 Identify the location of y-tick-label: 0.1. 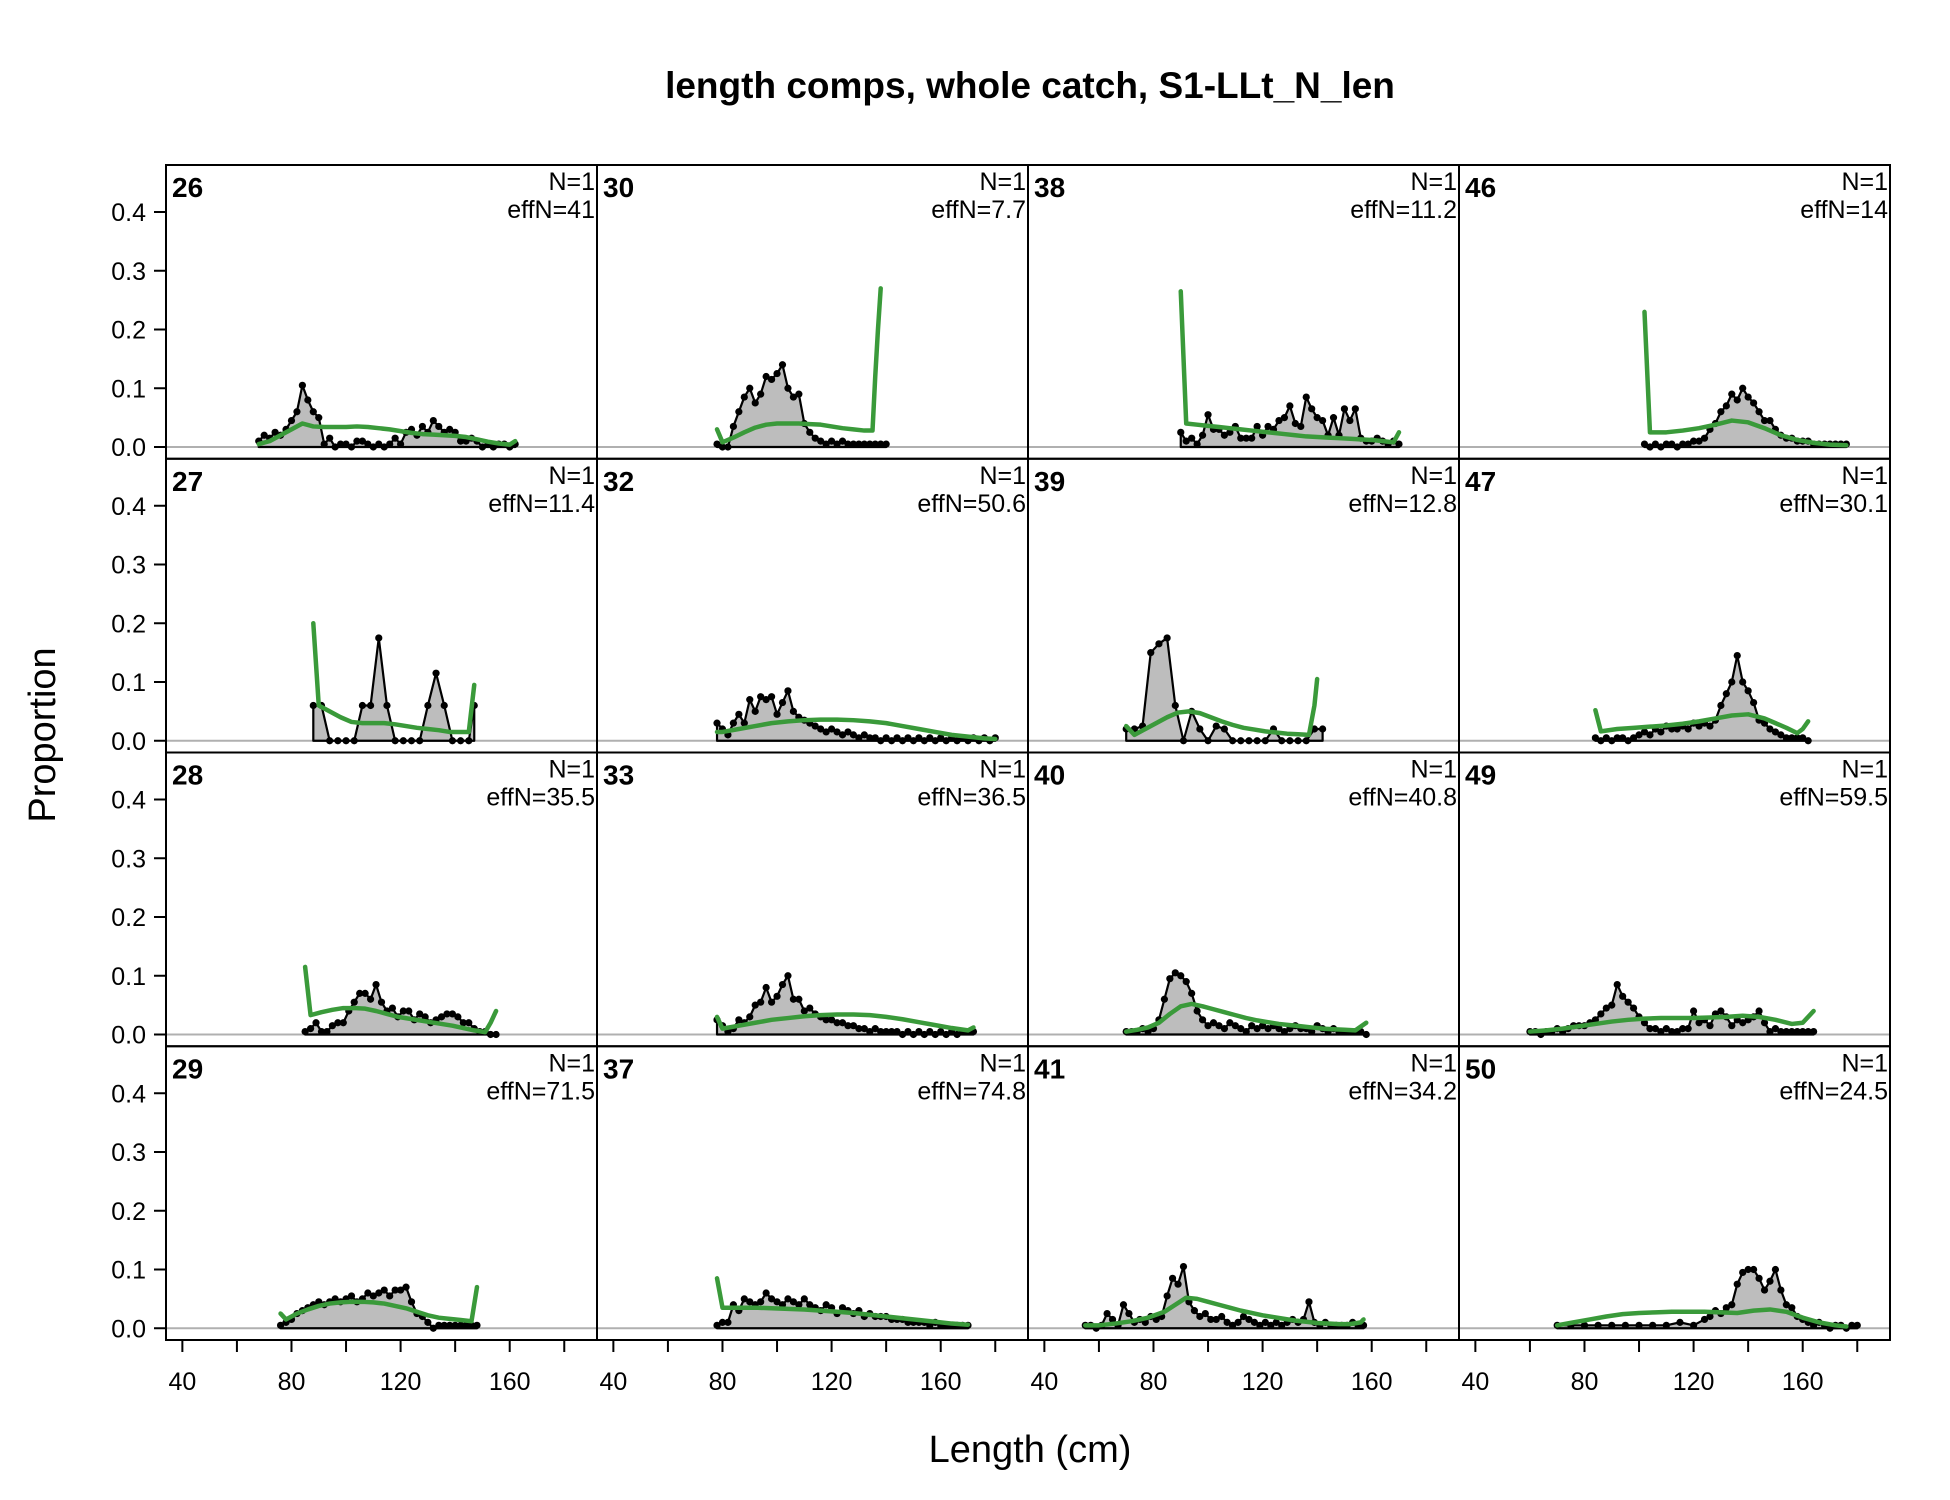
(128, 389).